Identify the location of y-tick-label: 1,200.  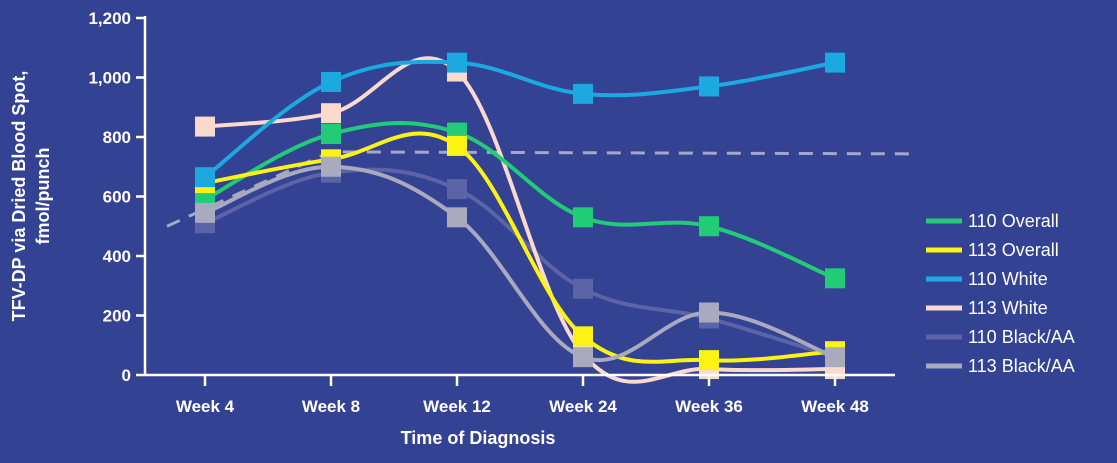
(109, 18).